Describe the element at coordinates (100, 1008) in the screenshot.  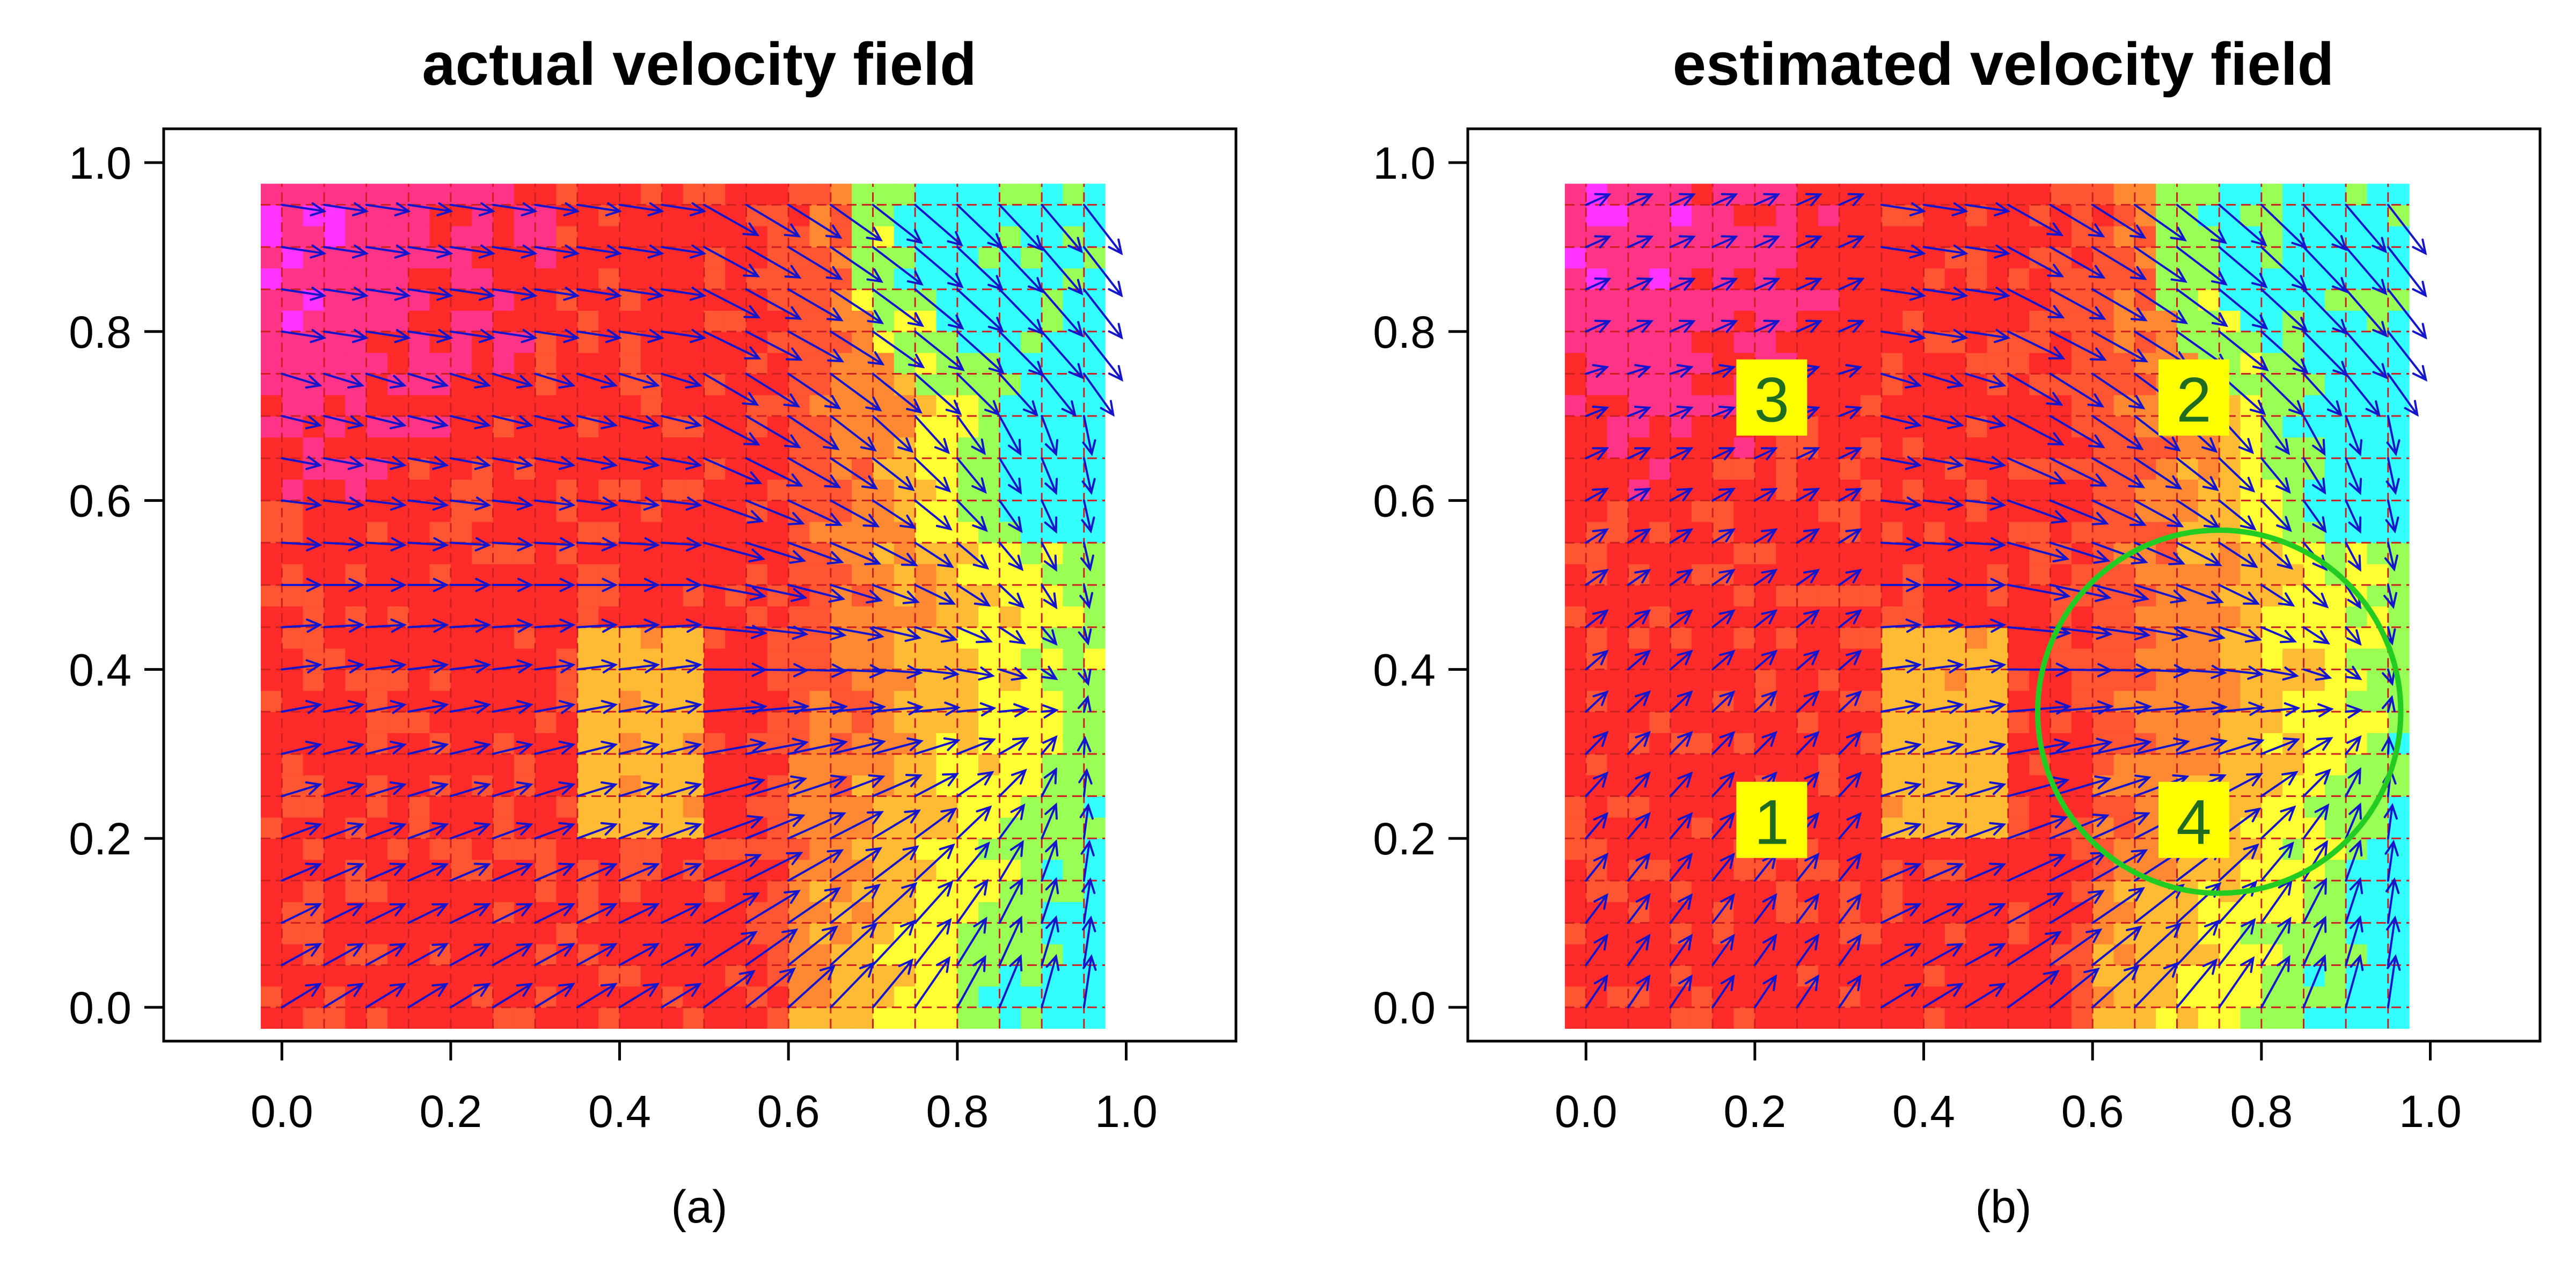
I see `y-tick-label: 0.0` at that location.